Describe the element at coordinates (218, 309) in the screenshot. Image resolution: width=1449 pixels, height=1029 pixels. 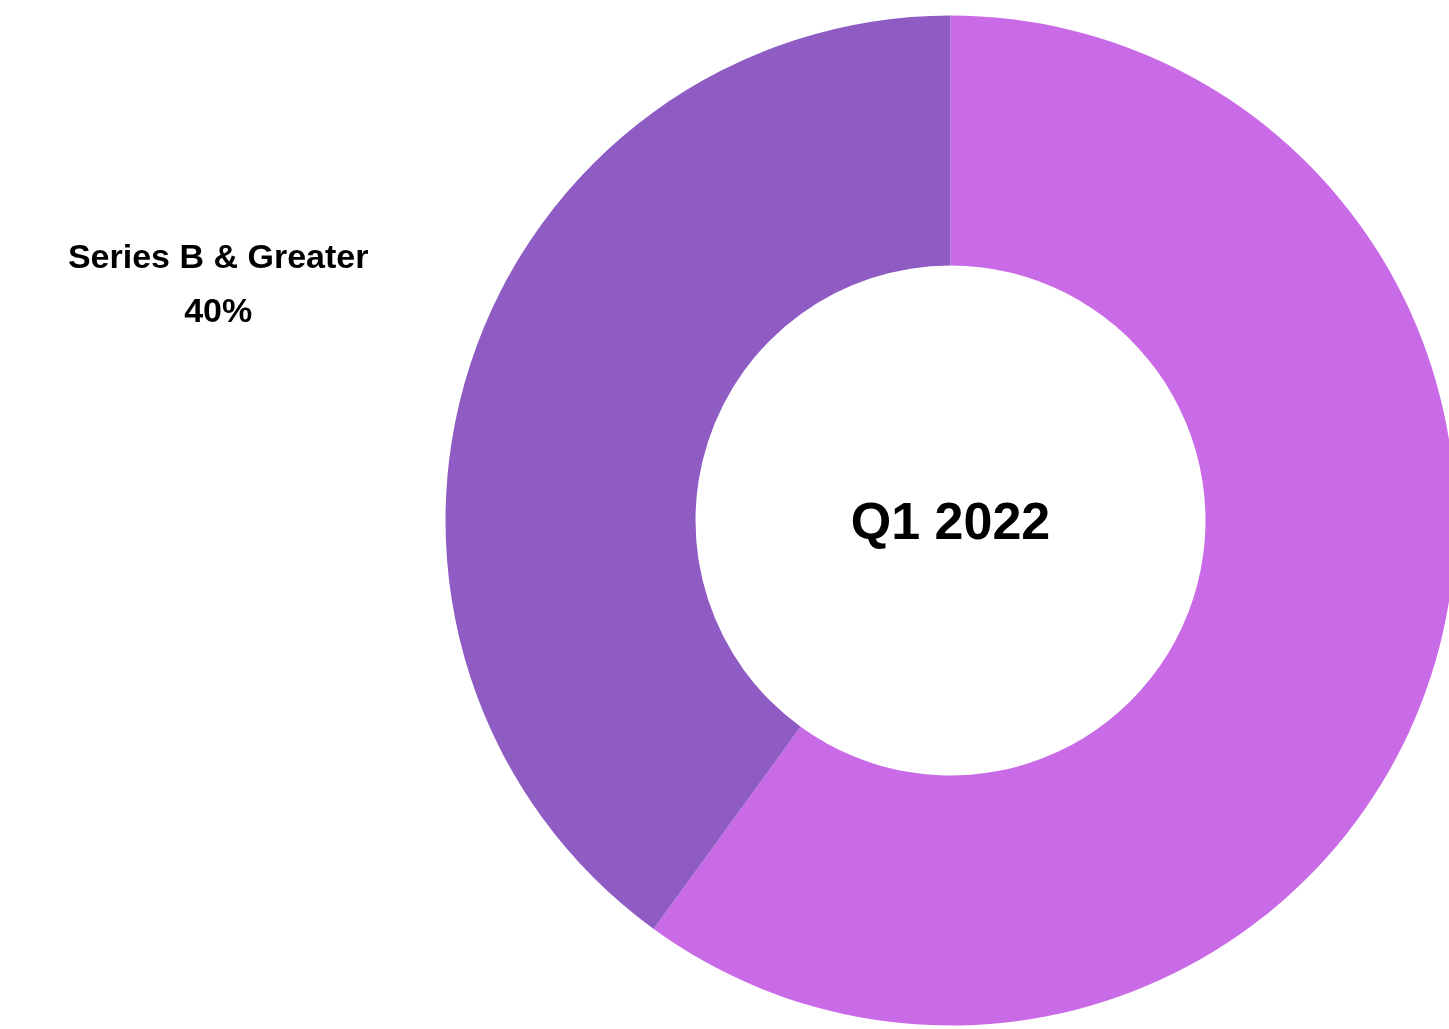
I see `data-label: 40%` at that location.